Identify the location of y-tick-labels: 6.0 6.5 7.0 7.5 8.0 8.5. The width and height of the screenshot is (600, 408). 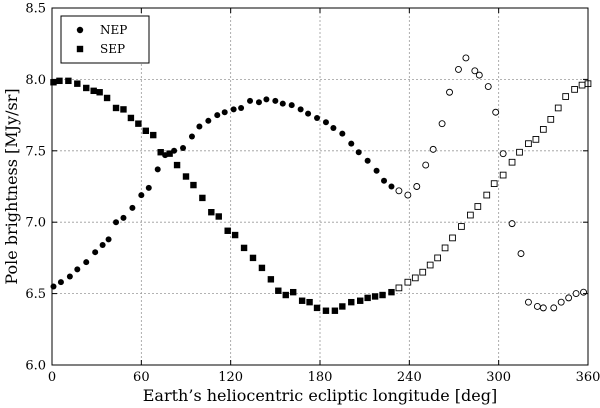
(35, 188).